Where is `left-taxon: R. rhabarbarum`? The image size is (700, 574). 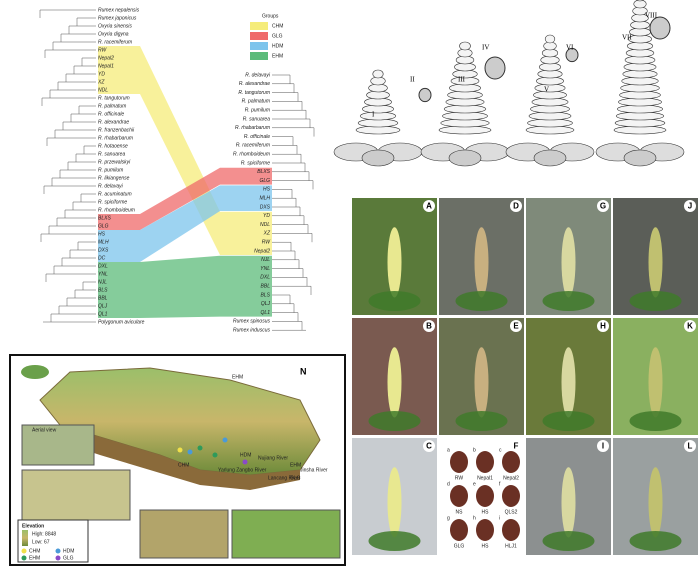 left-taxon: R. rhabarbarum is located at coordinates (115, 138).